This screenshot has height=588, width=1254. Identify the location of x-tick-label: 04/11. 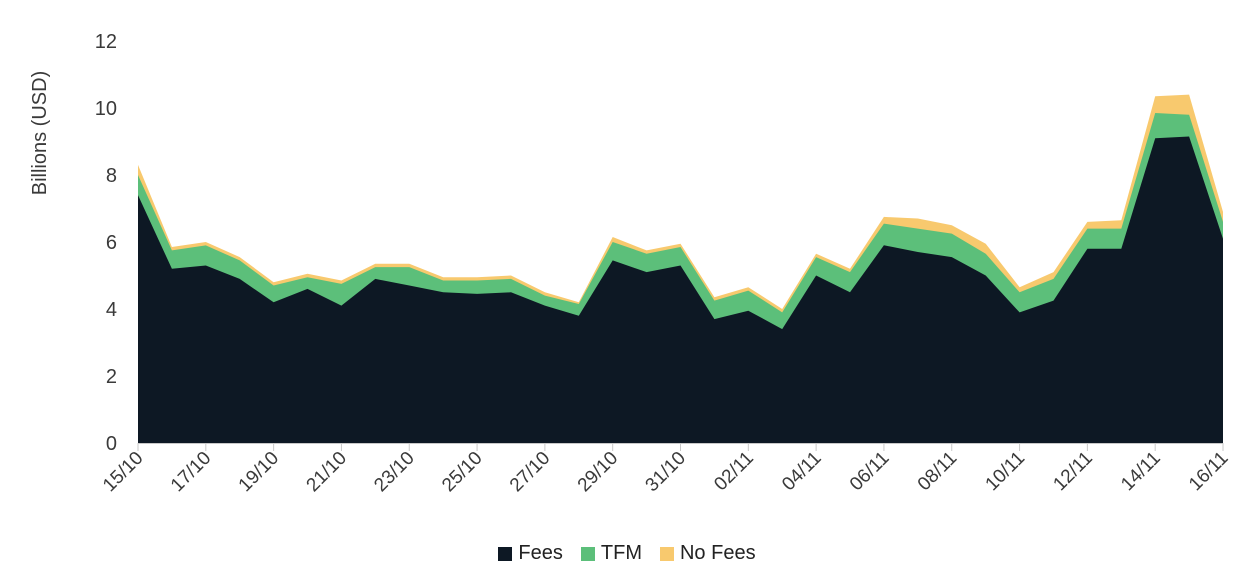
(801, 471).